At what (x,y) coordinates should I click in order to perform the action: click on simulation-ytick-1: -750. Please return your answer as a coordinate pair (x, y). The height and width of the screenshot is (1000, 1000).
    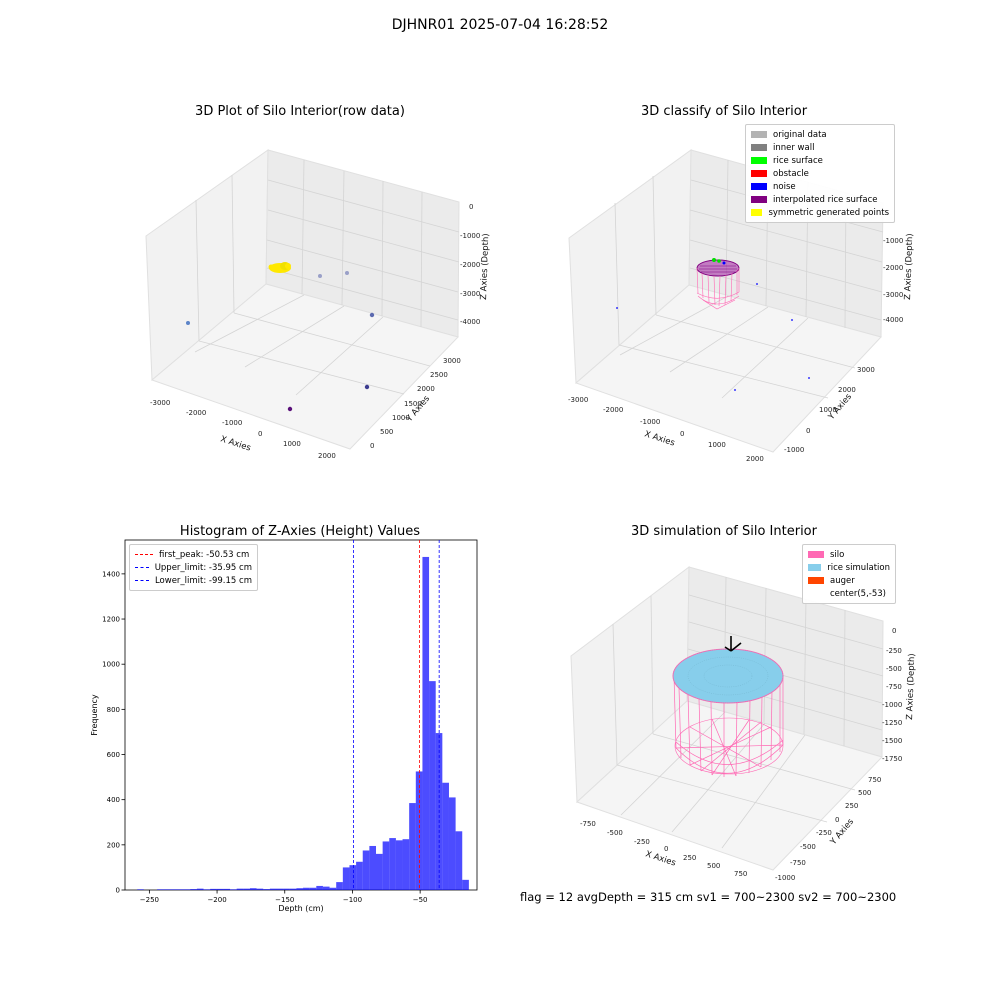
    Looking at the image, I should click on (798, 863).